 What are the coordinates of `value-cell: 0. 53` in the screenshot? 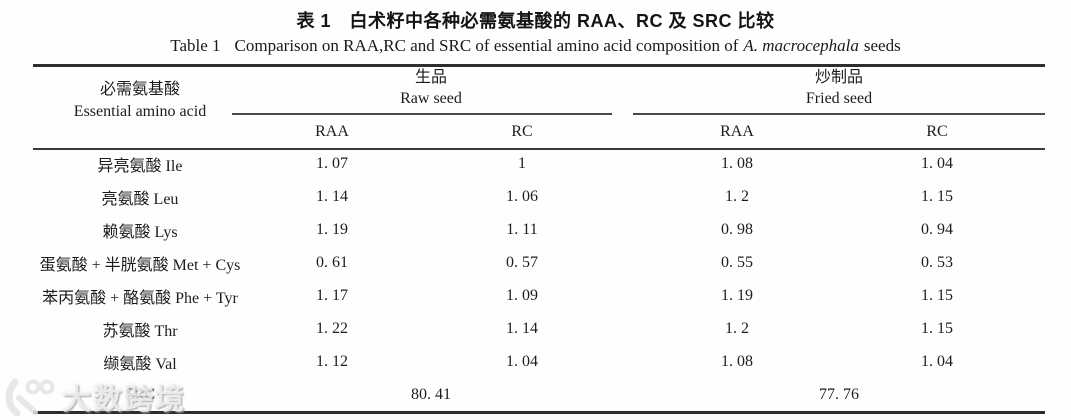 It's located at (937, 263).